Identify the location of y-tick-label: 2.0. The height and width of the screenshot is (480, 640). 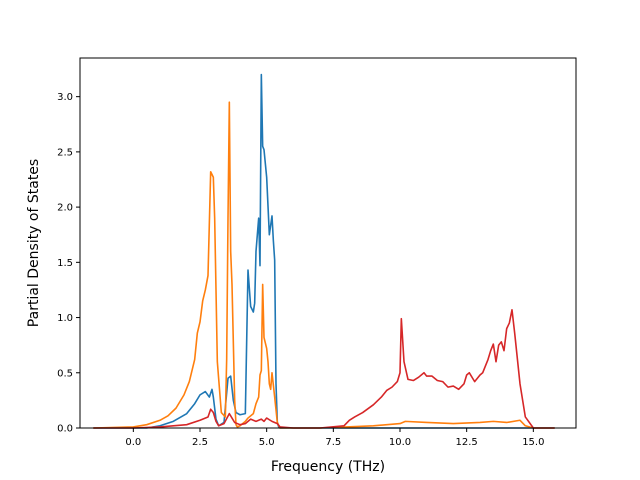
(65, 208).